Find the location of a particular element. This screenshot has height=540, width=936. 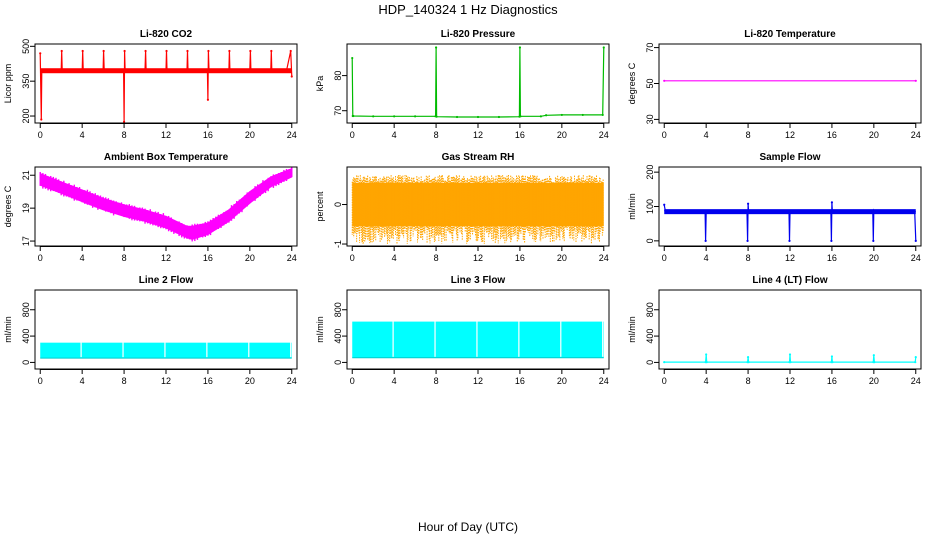

y-tick-label: 80 is located at coordinates (338, 76).